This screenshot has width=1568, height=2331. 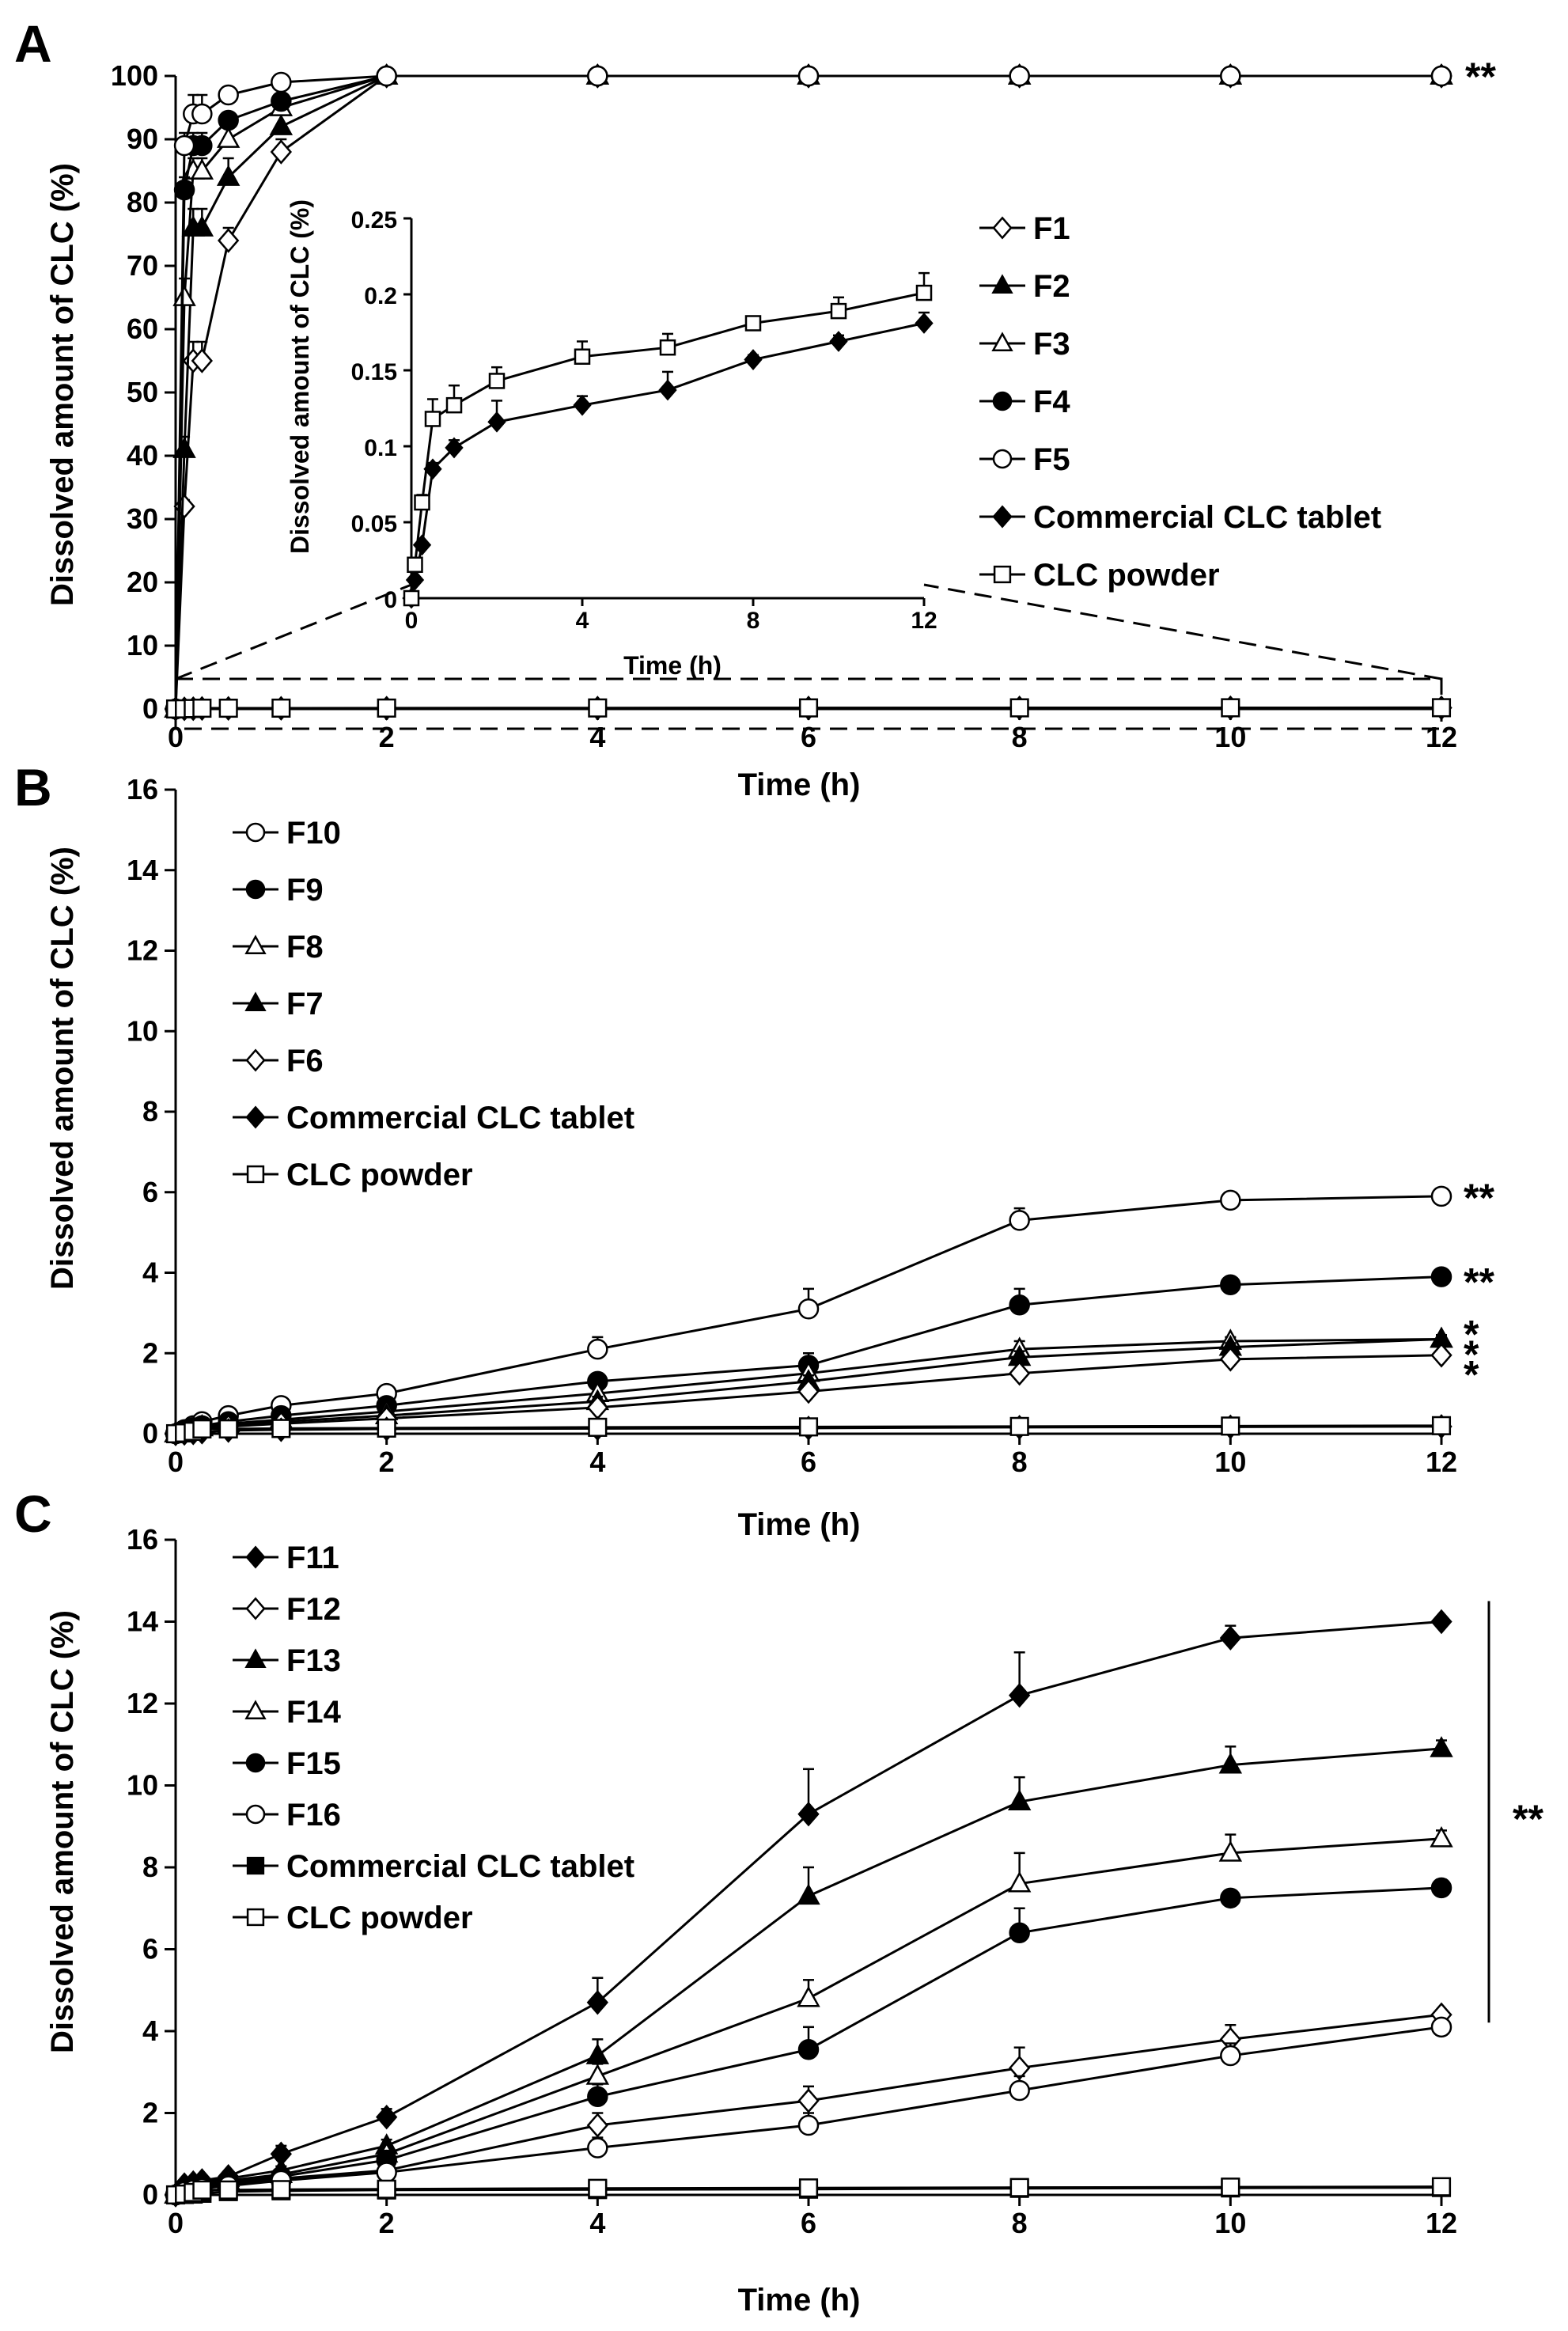 What do you see at coordinates (753, 359) in the screenshot?
I see `inset-series-commercial-clc-tablet-point` at bounding box center [753, 359].